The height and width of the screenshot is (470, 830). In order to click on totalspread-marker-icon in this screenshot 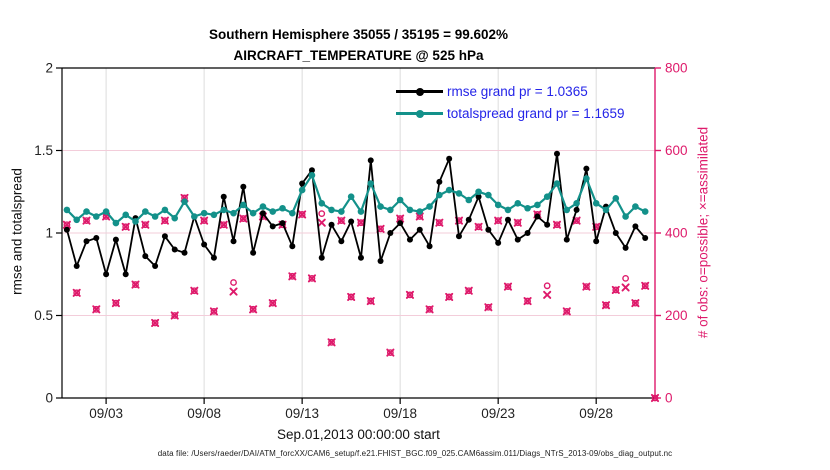, I will do `click(419, 113)`.